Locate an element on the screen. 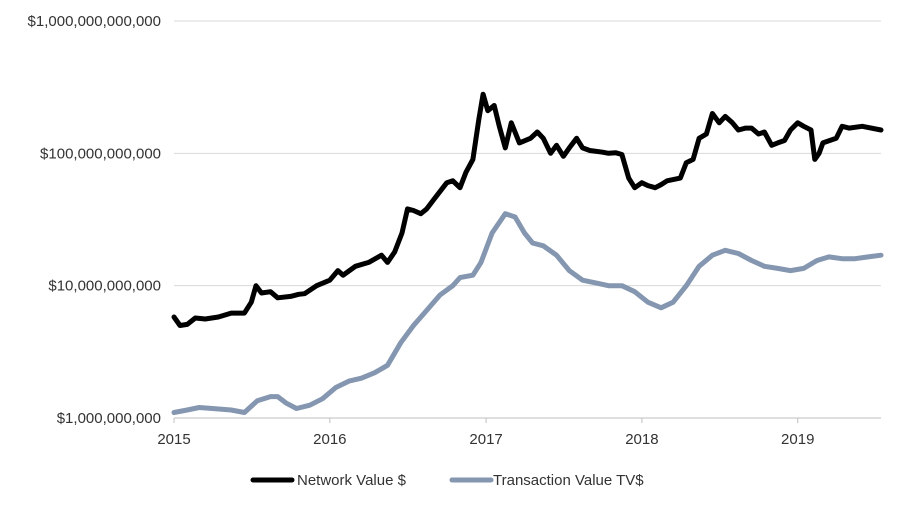  x-tick-label: 2018 is located at coordinates (641, 439).